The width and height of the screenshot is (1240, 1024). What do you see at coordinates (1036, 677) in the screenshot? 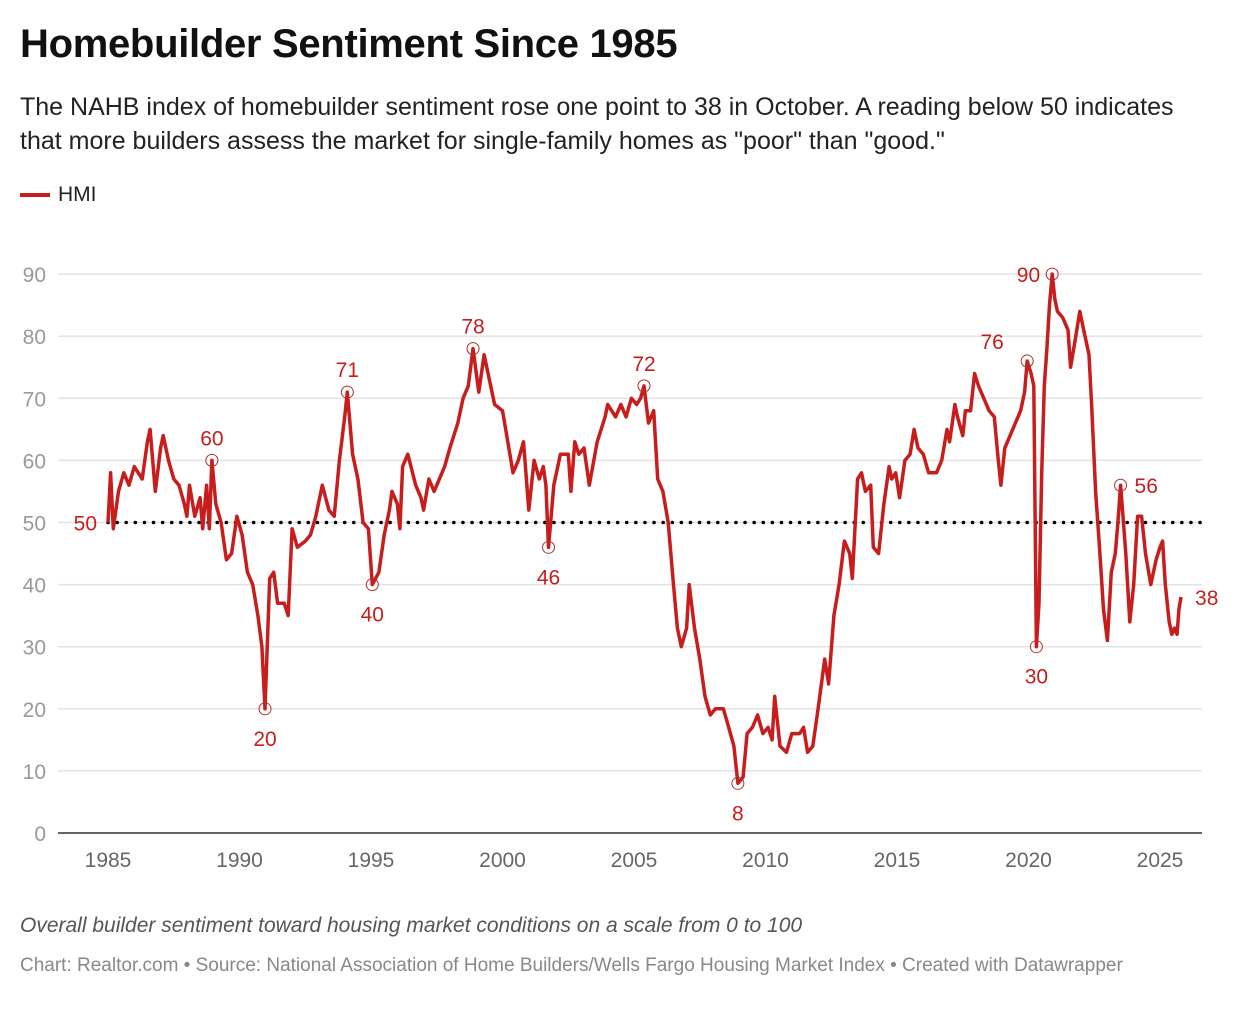
I see `annotation-label: 30` at bounding box center [1036, 677].